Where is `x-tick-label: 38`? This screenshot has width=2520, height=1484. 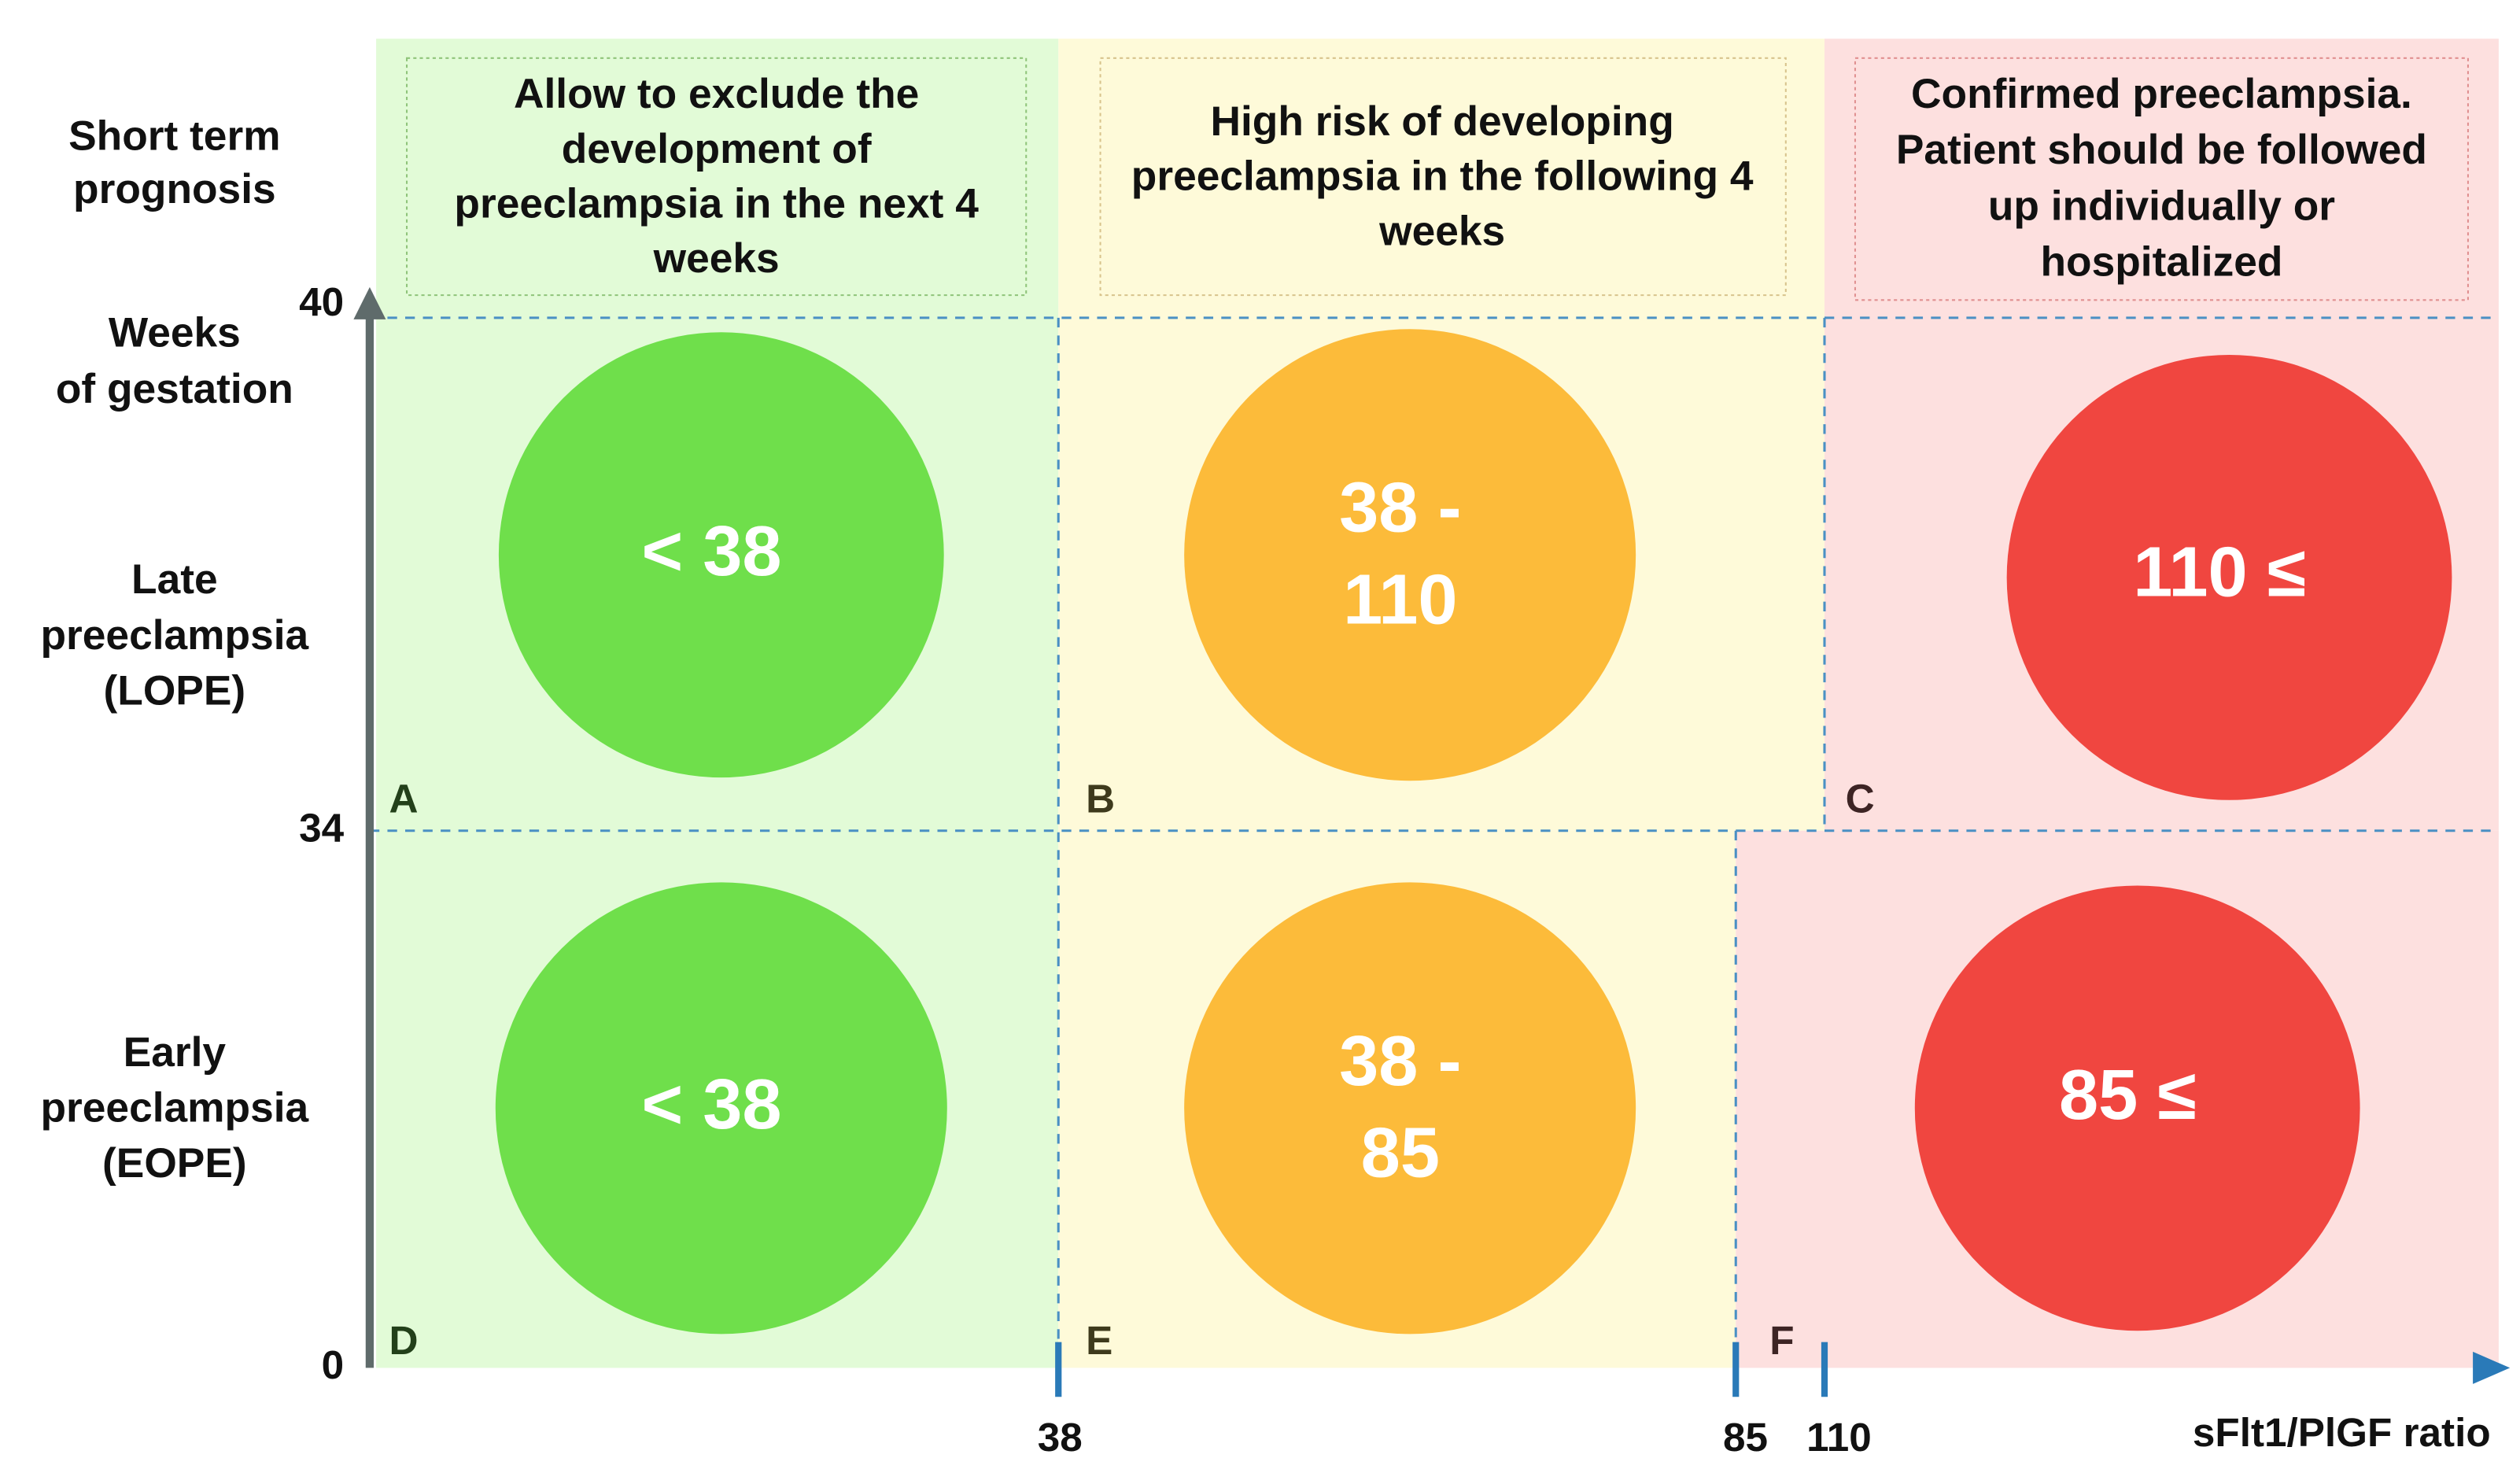
x-tick-label: 38 is located at coordinates (1060, 1437).